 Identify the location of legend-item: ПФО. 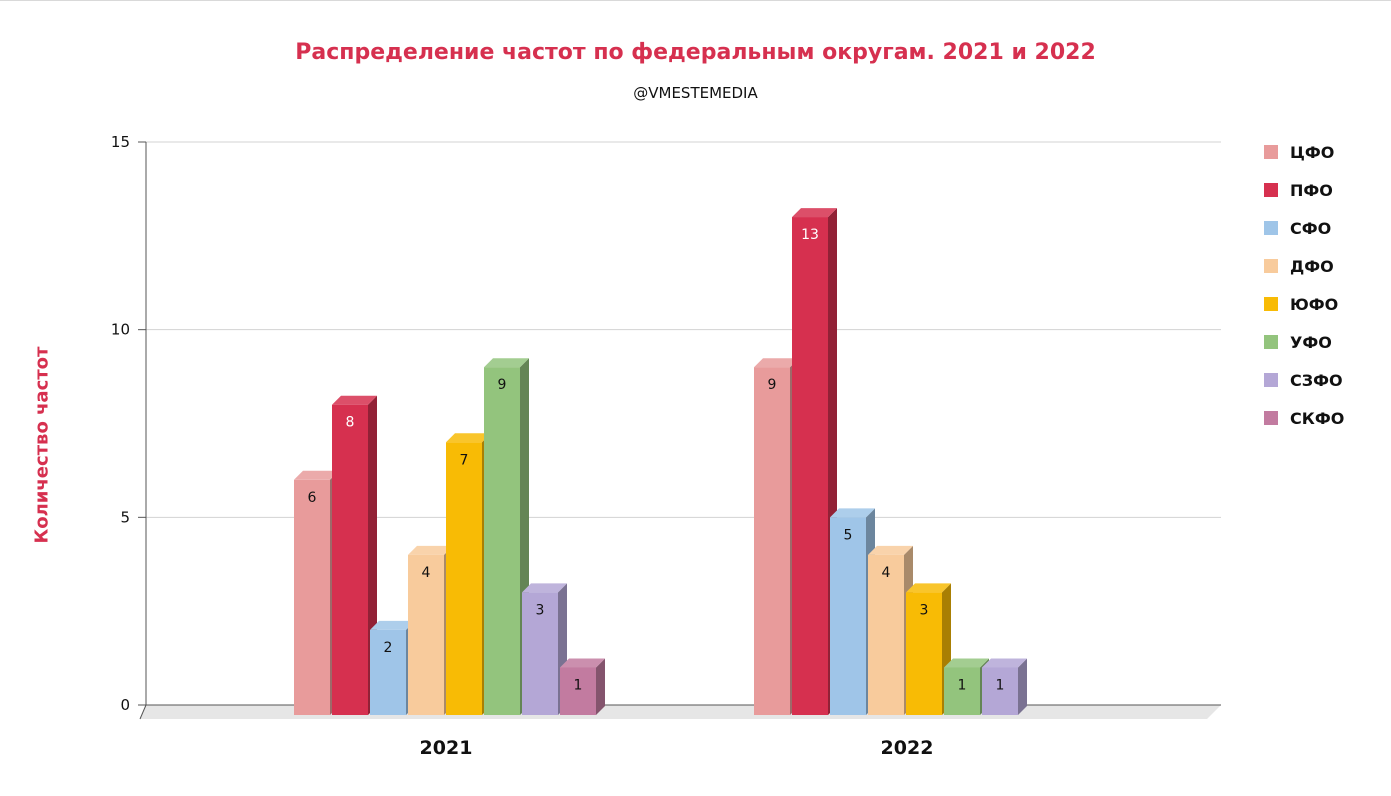
(1304, 190).